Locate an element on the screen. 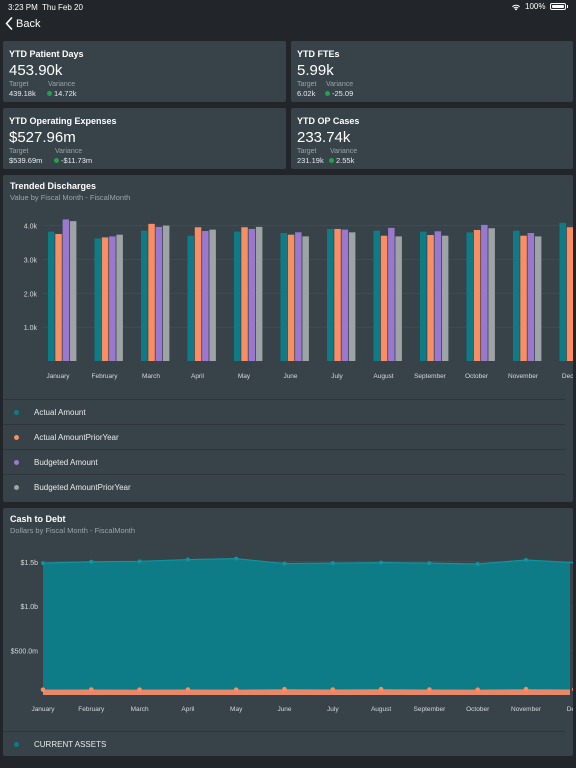 The width and height of the screenshot is (576, 768). legend-label: Actual Amount is located at coordinates (60, 412).